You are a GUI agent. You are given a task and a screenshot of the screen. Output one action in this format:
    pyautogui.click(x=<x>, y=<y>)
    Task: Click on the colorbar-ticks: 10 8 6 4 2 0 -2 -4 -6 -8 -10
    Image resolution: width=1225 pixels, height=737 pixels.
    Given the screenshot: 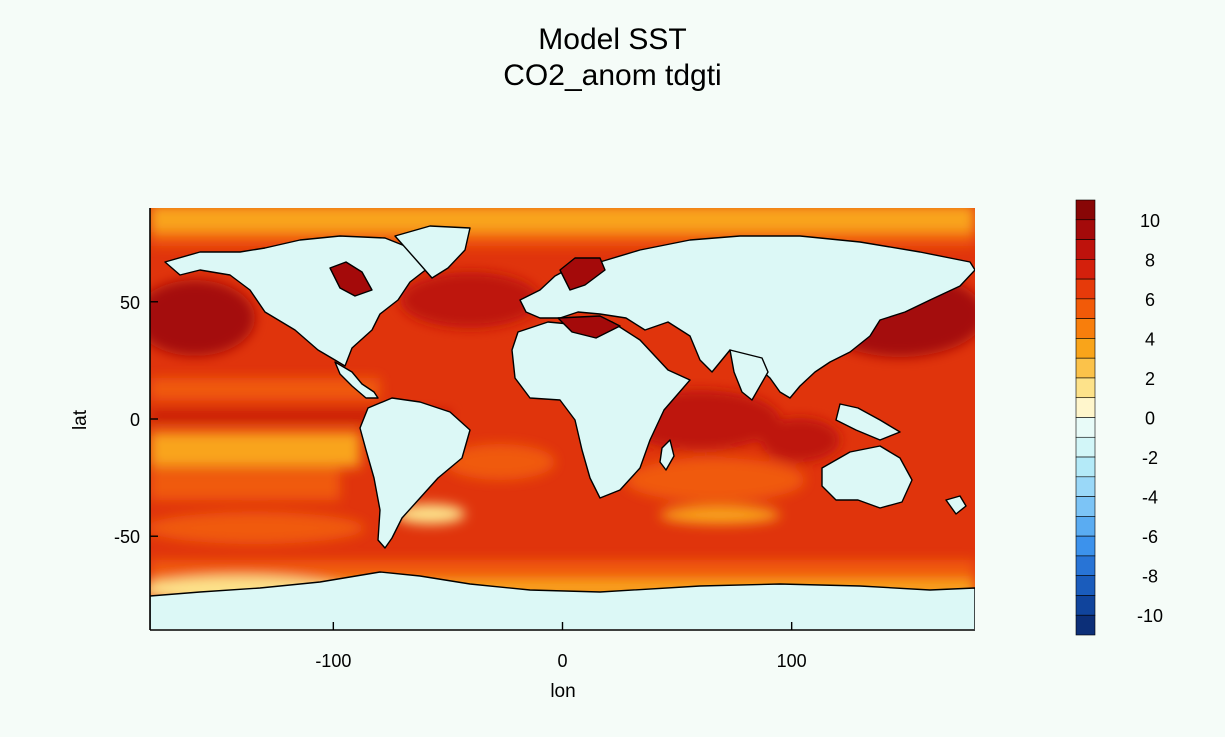 What is the action you would take?
    pyautogui.click(x=1150, y=418)
    